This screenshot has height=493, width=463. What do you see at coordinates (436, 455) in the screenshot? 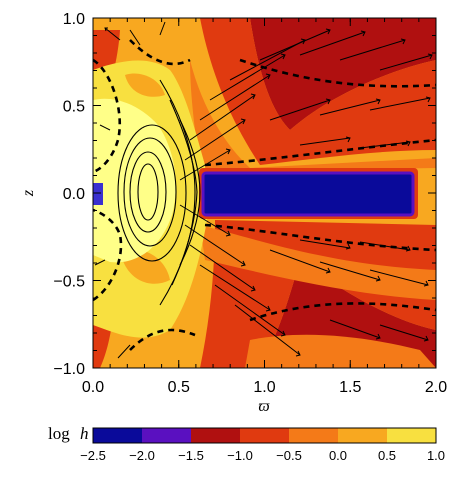
I see `colorbar-tick-label: 1.0` at bounding box center [436, 455].